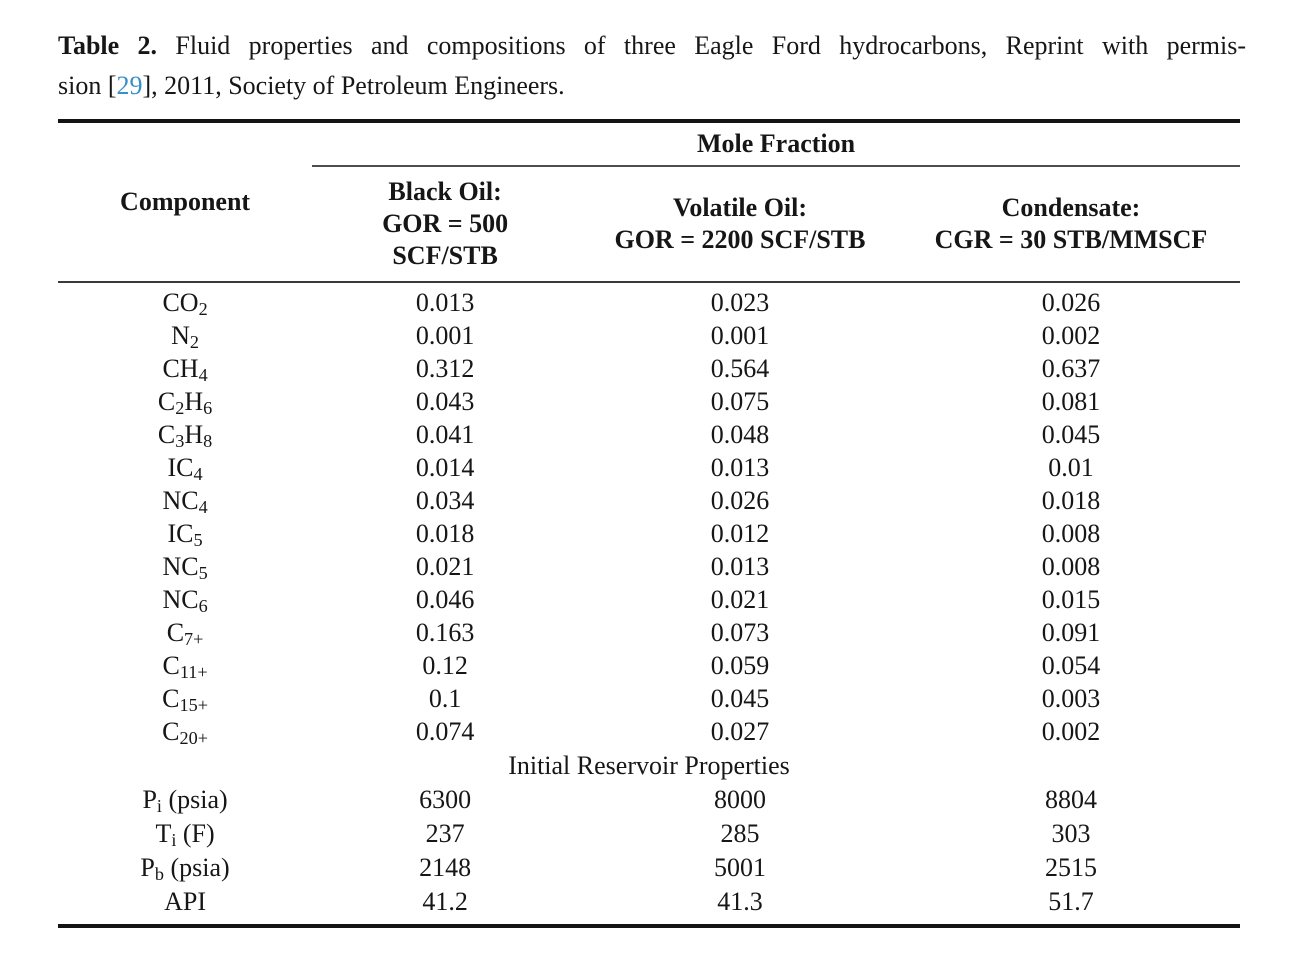 This screenshot has width=1307, height=955. I want to click on row-label: NC4, so click(185, 501).